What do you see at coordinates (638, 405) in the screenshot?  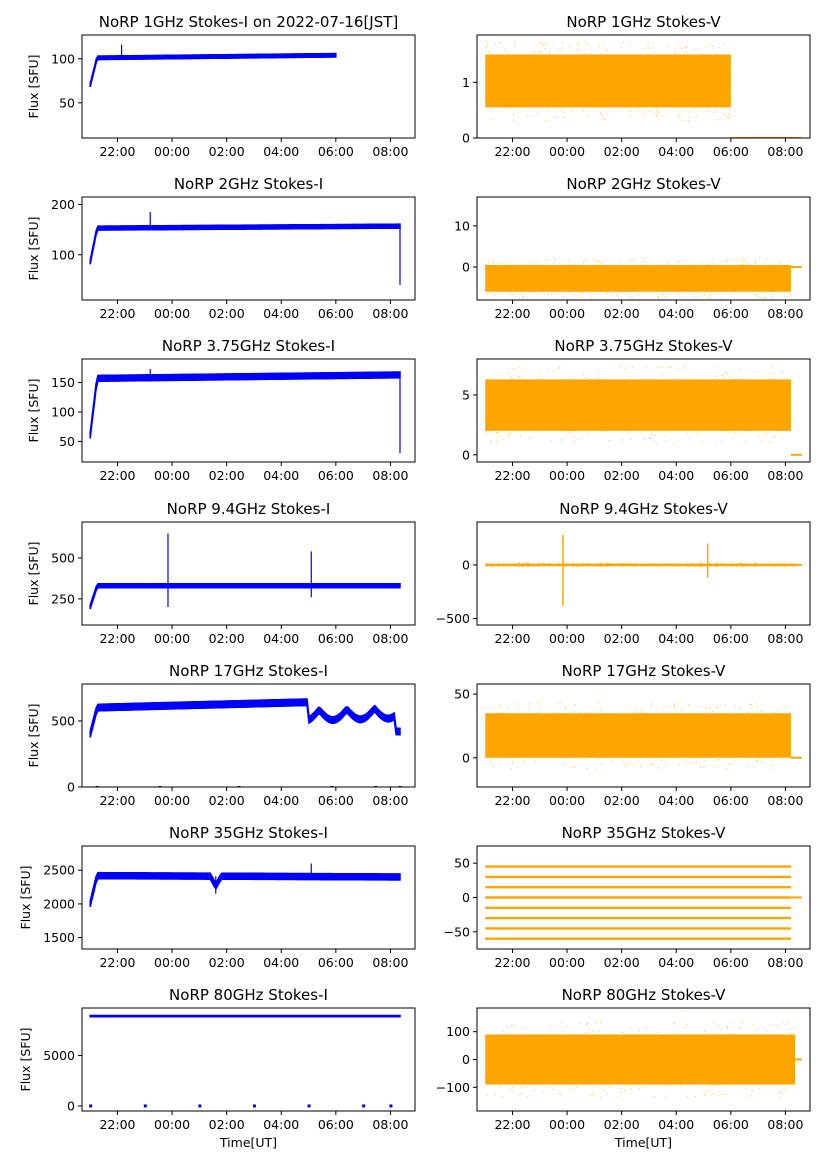 I see `stokes-v-band` at bounding box center [638, 405].